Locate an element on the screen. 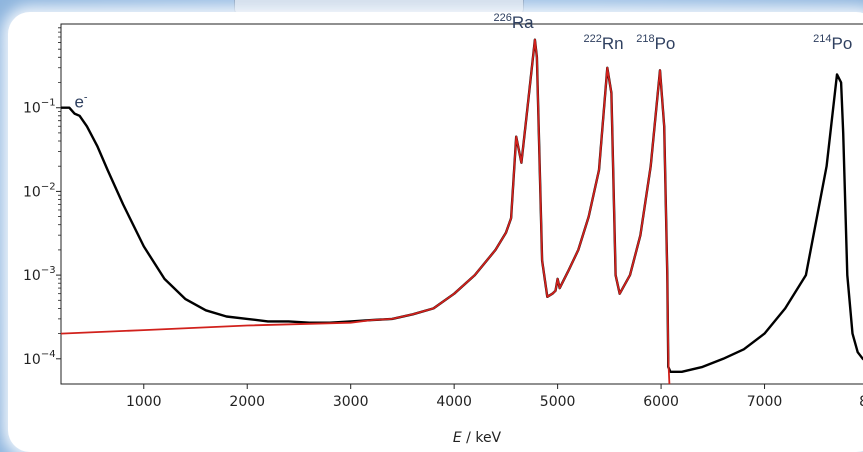 The height and width of the screenshot is (452, 863). y-axis: 10⁻⁴ 10⁻³ 10⁻² 10⁻¹ is located at coordinates (42, 197).